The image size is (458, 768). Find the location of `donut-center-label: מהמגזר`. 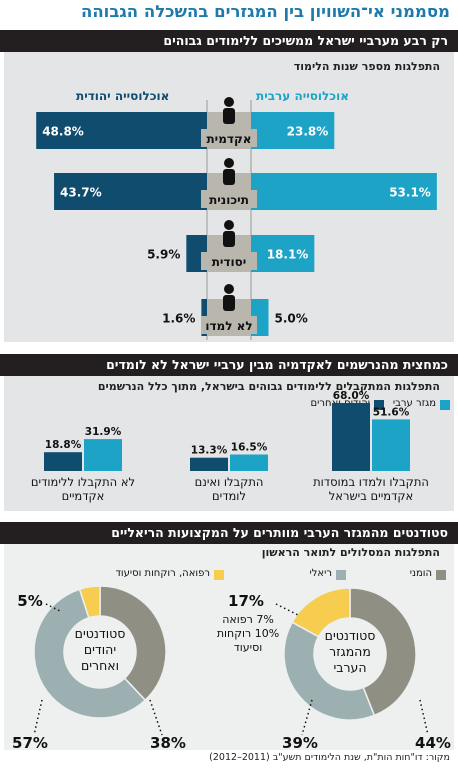

donut-center-label: מהמגזר is located at coordinates (350, 651).